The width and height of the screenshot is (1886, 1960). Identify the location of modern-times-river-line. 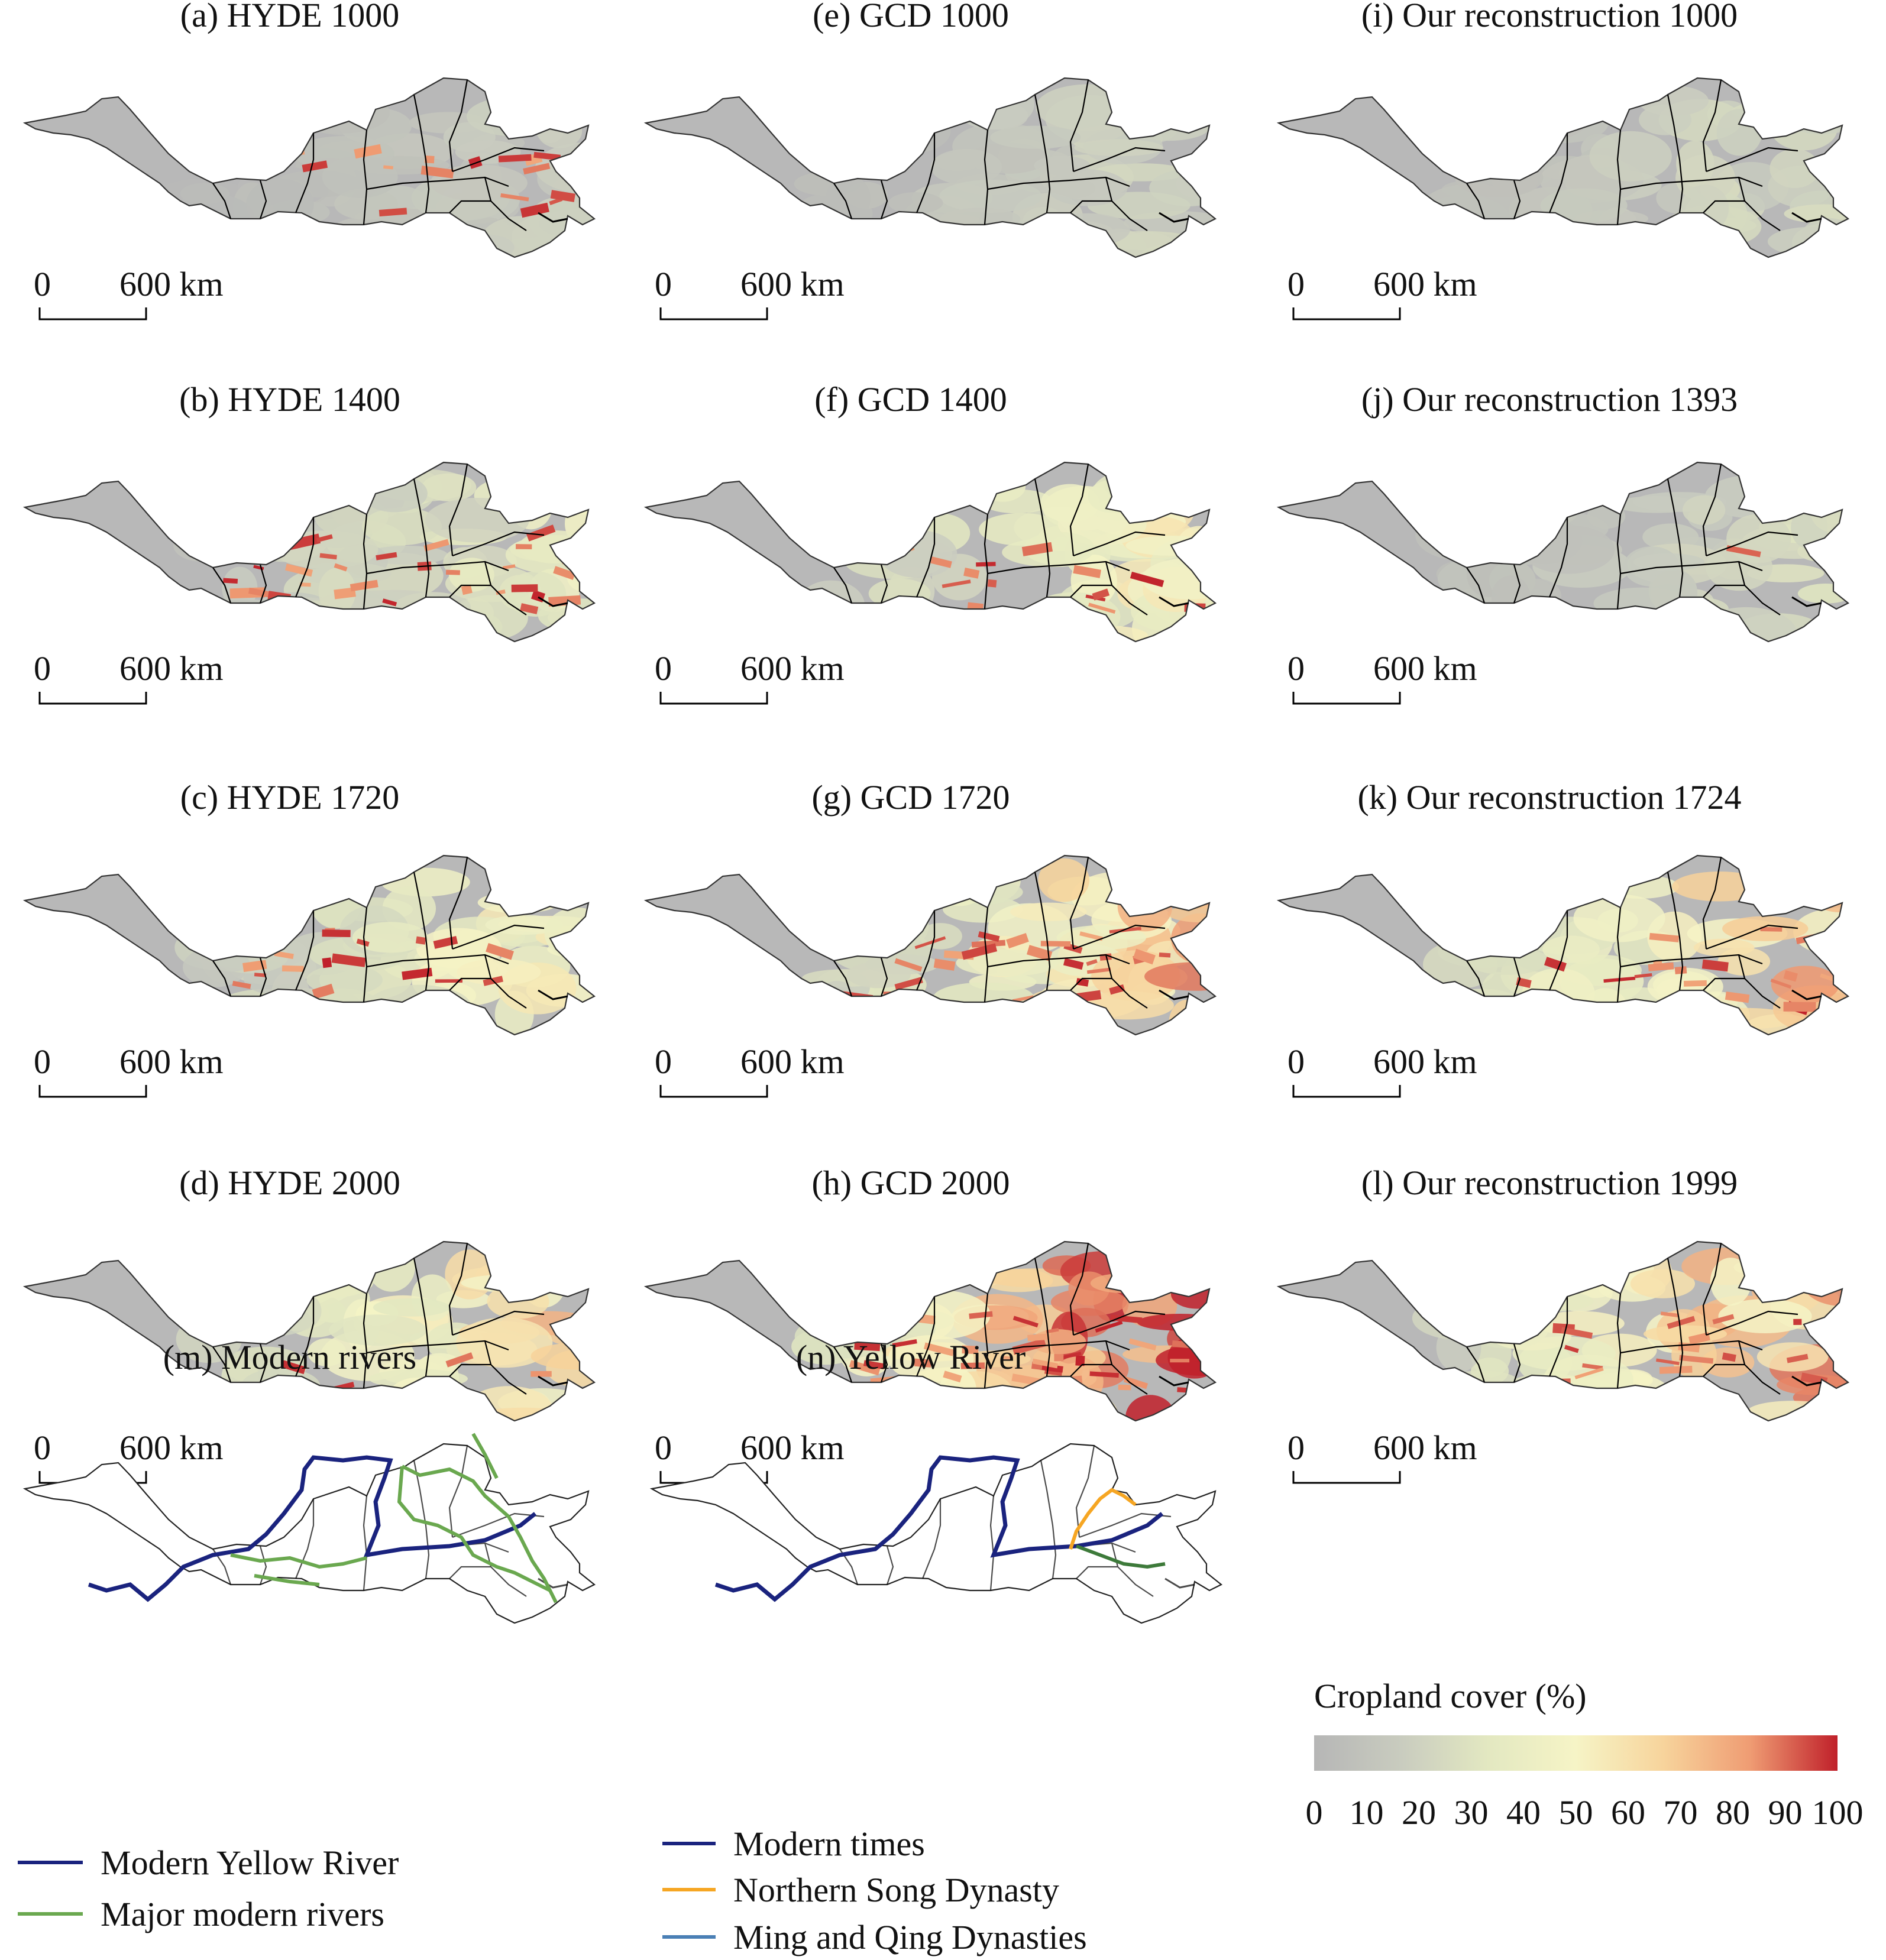
(939, 1528).